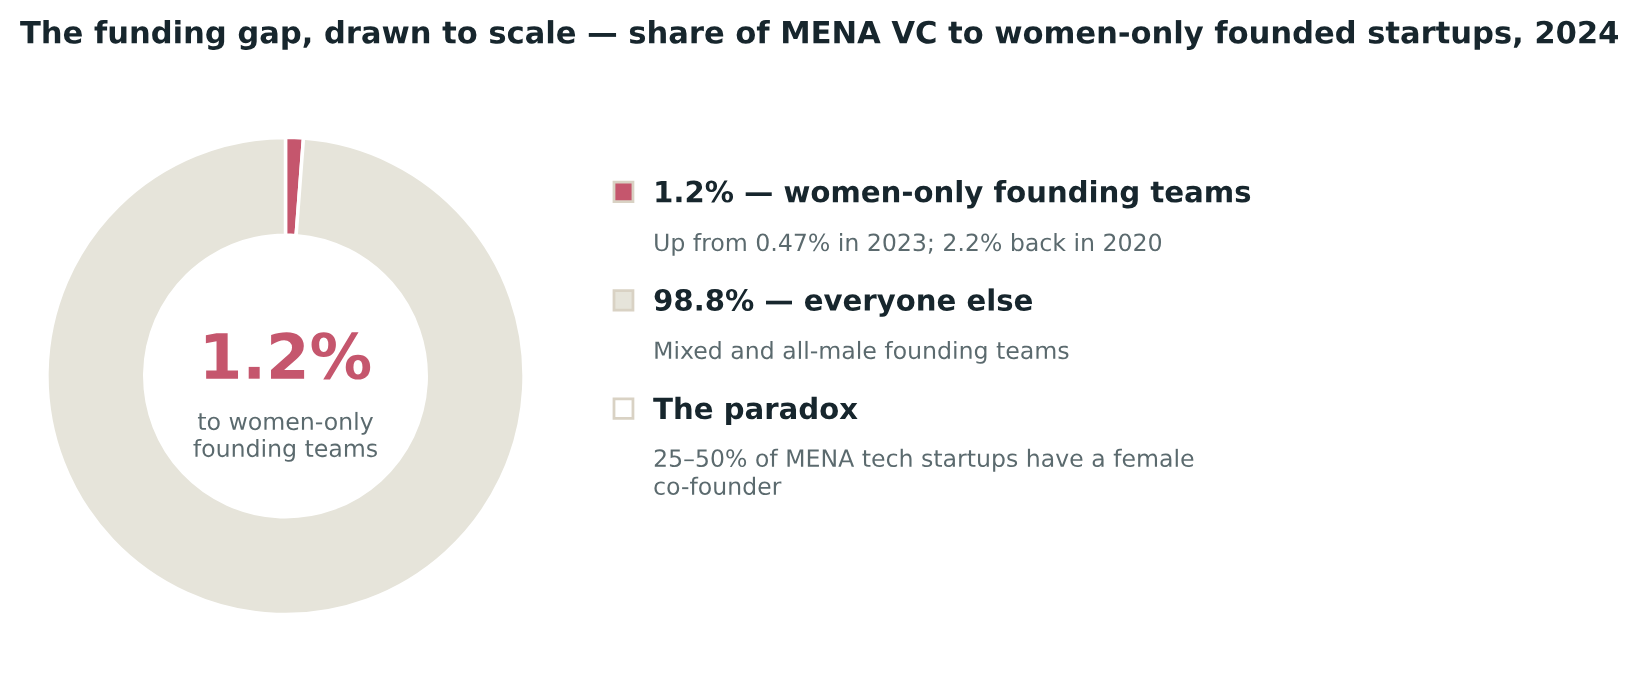 The image size is (1633, 699). Describe the element at coordinates (819, 35) in the screenshot. I see `chart-title: The funding gap, drawn to scale — share of MENA VC to women-only founded startups, 2024` at that location.